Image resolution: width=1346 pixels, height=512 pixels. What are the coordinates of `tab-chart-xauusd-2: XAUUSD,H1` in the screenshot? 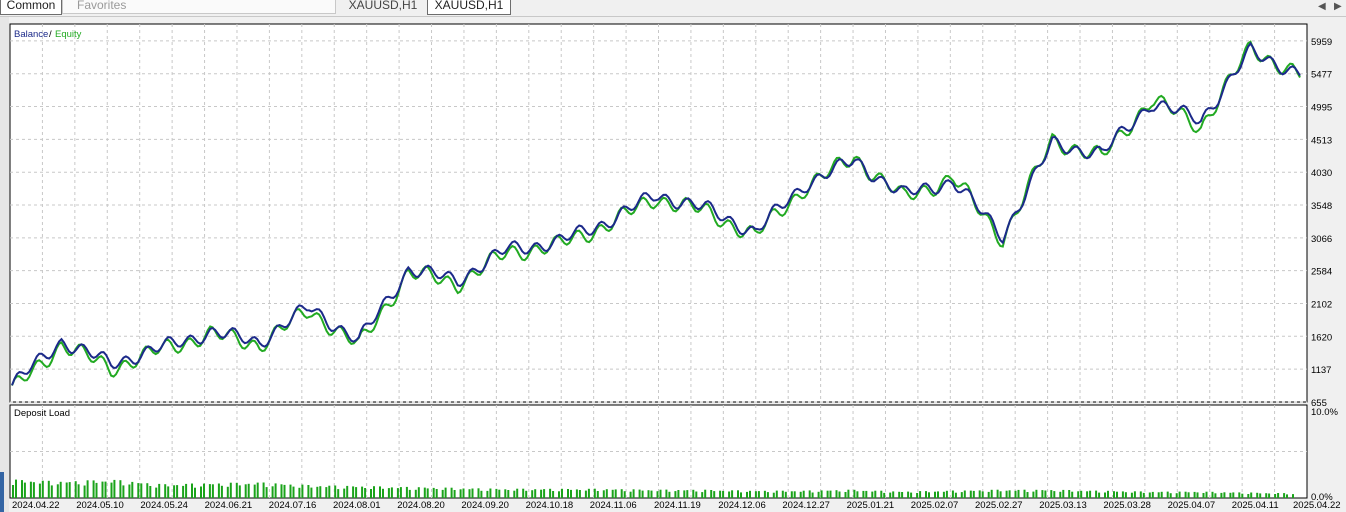 It's located at (469, 7).